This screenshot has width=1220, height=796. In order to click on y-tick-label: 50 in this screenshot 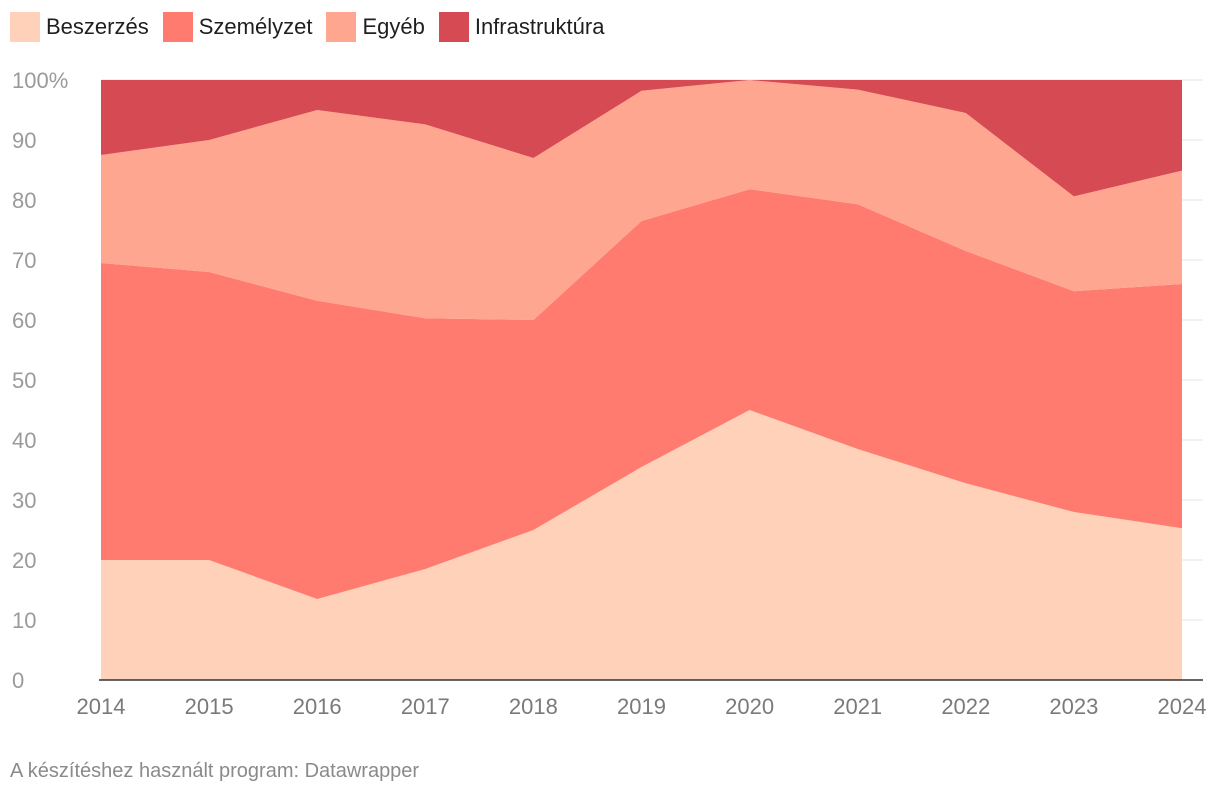, I will do `click(24, 380)`.